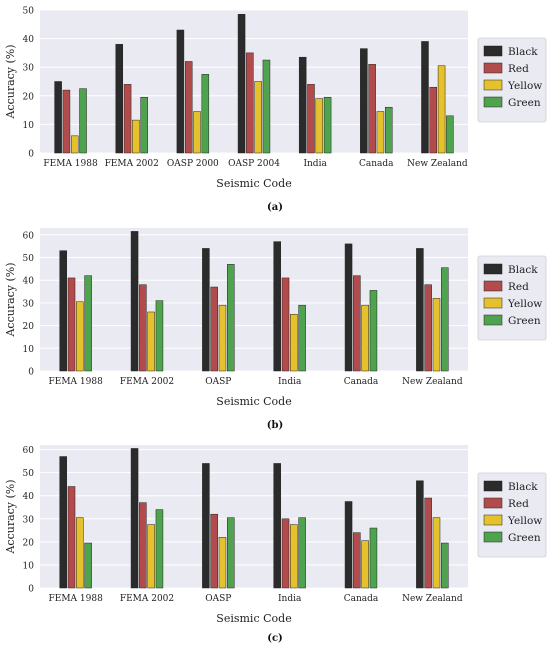  I want to click on legend-label-black: Black, so click(523, 270).